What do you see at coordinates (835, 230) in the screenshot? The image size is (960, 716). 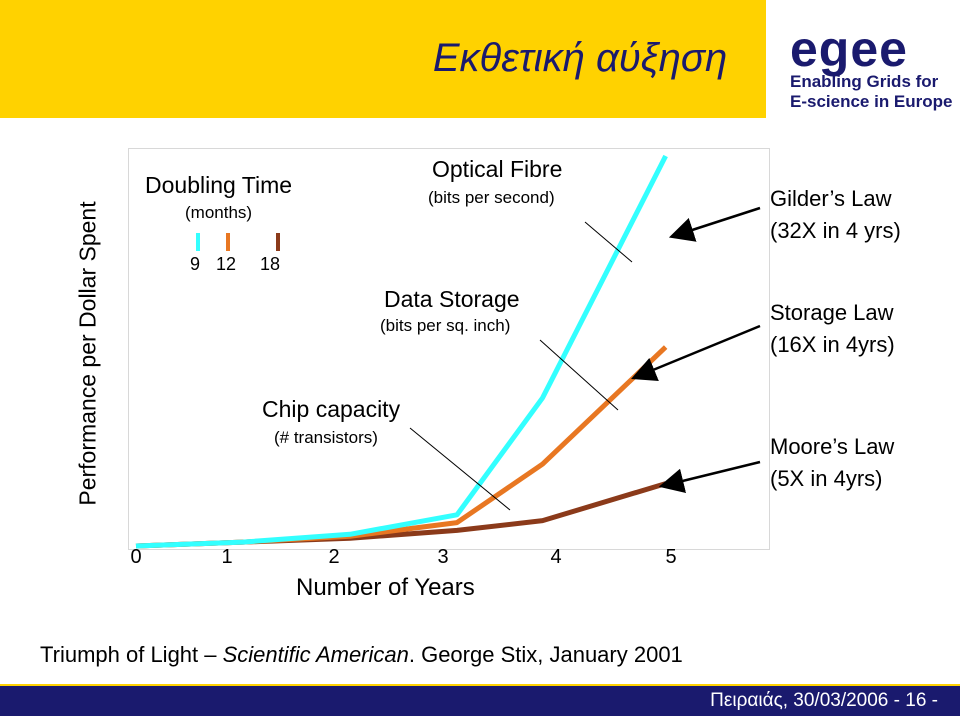 I see `gilders-law-detail: (32X in 4 yrs)` at bounding box center [835, 230].